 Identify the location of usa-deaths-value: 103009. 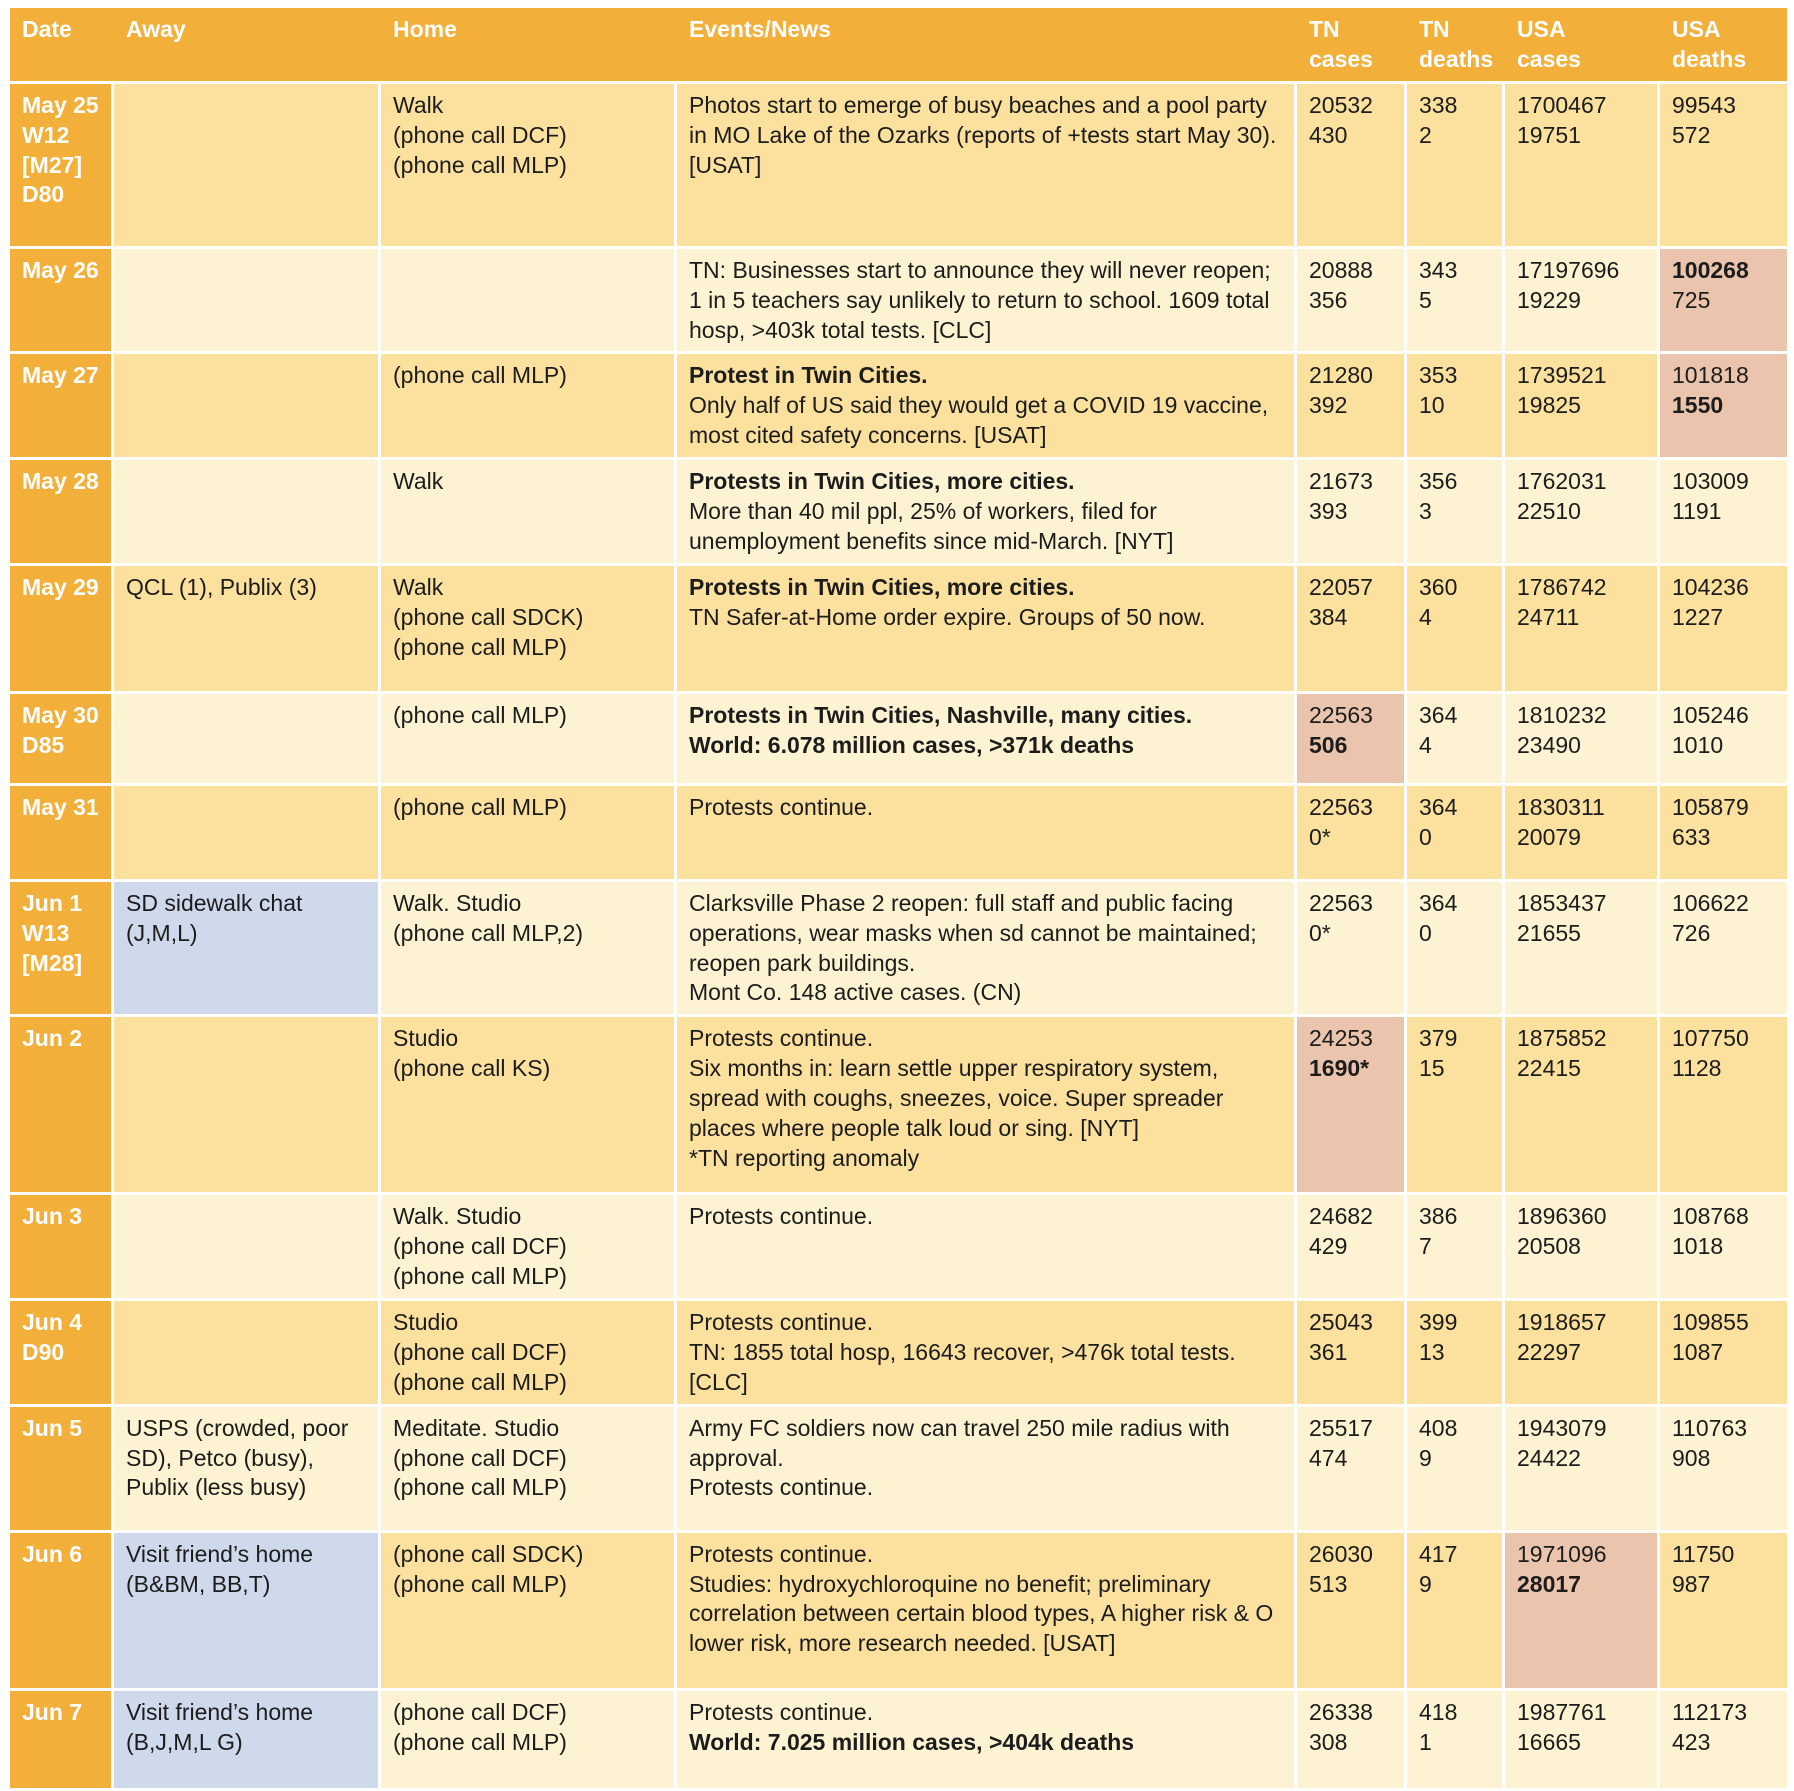
(1710, 481).